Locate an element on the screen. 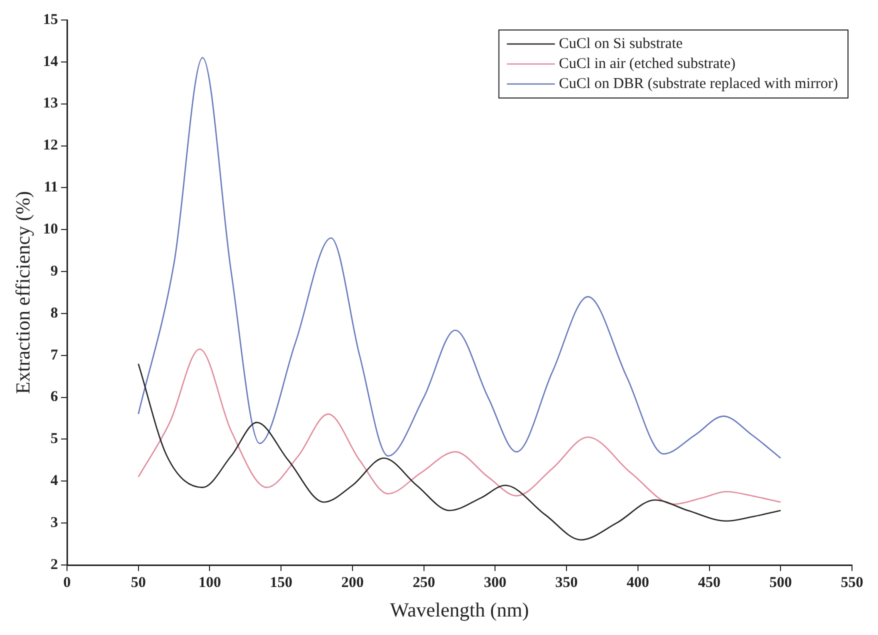  y-tick-label: 11 is located at coordinates (51, 188).